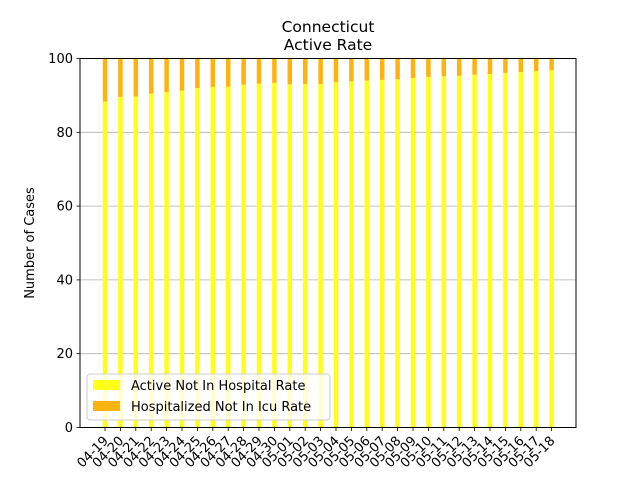 The image size is (640, 480). I want to click on legend-box, so click(208, 397).